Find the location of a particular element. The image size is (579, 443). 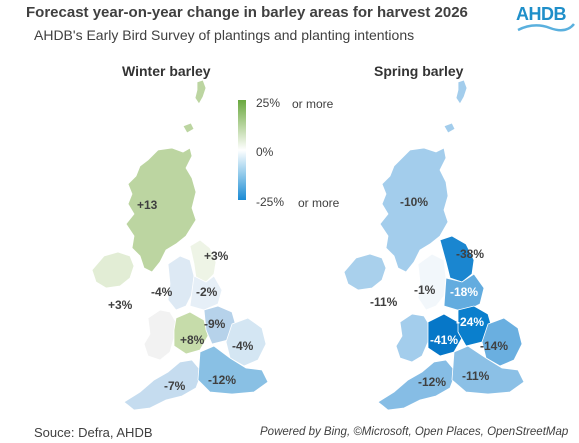

spring-region-north-east is located at coordinates (457, 259).